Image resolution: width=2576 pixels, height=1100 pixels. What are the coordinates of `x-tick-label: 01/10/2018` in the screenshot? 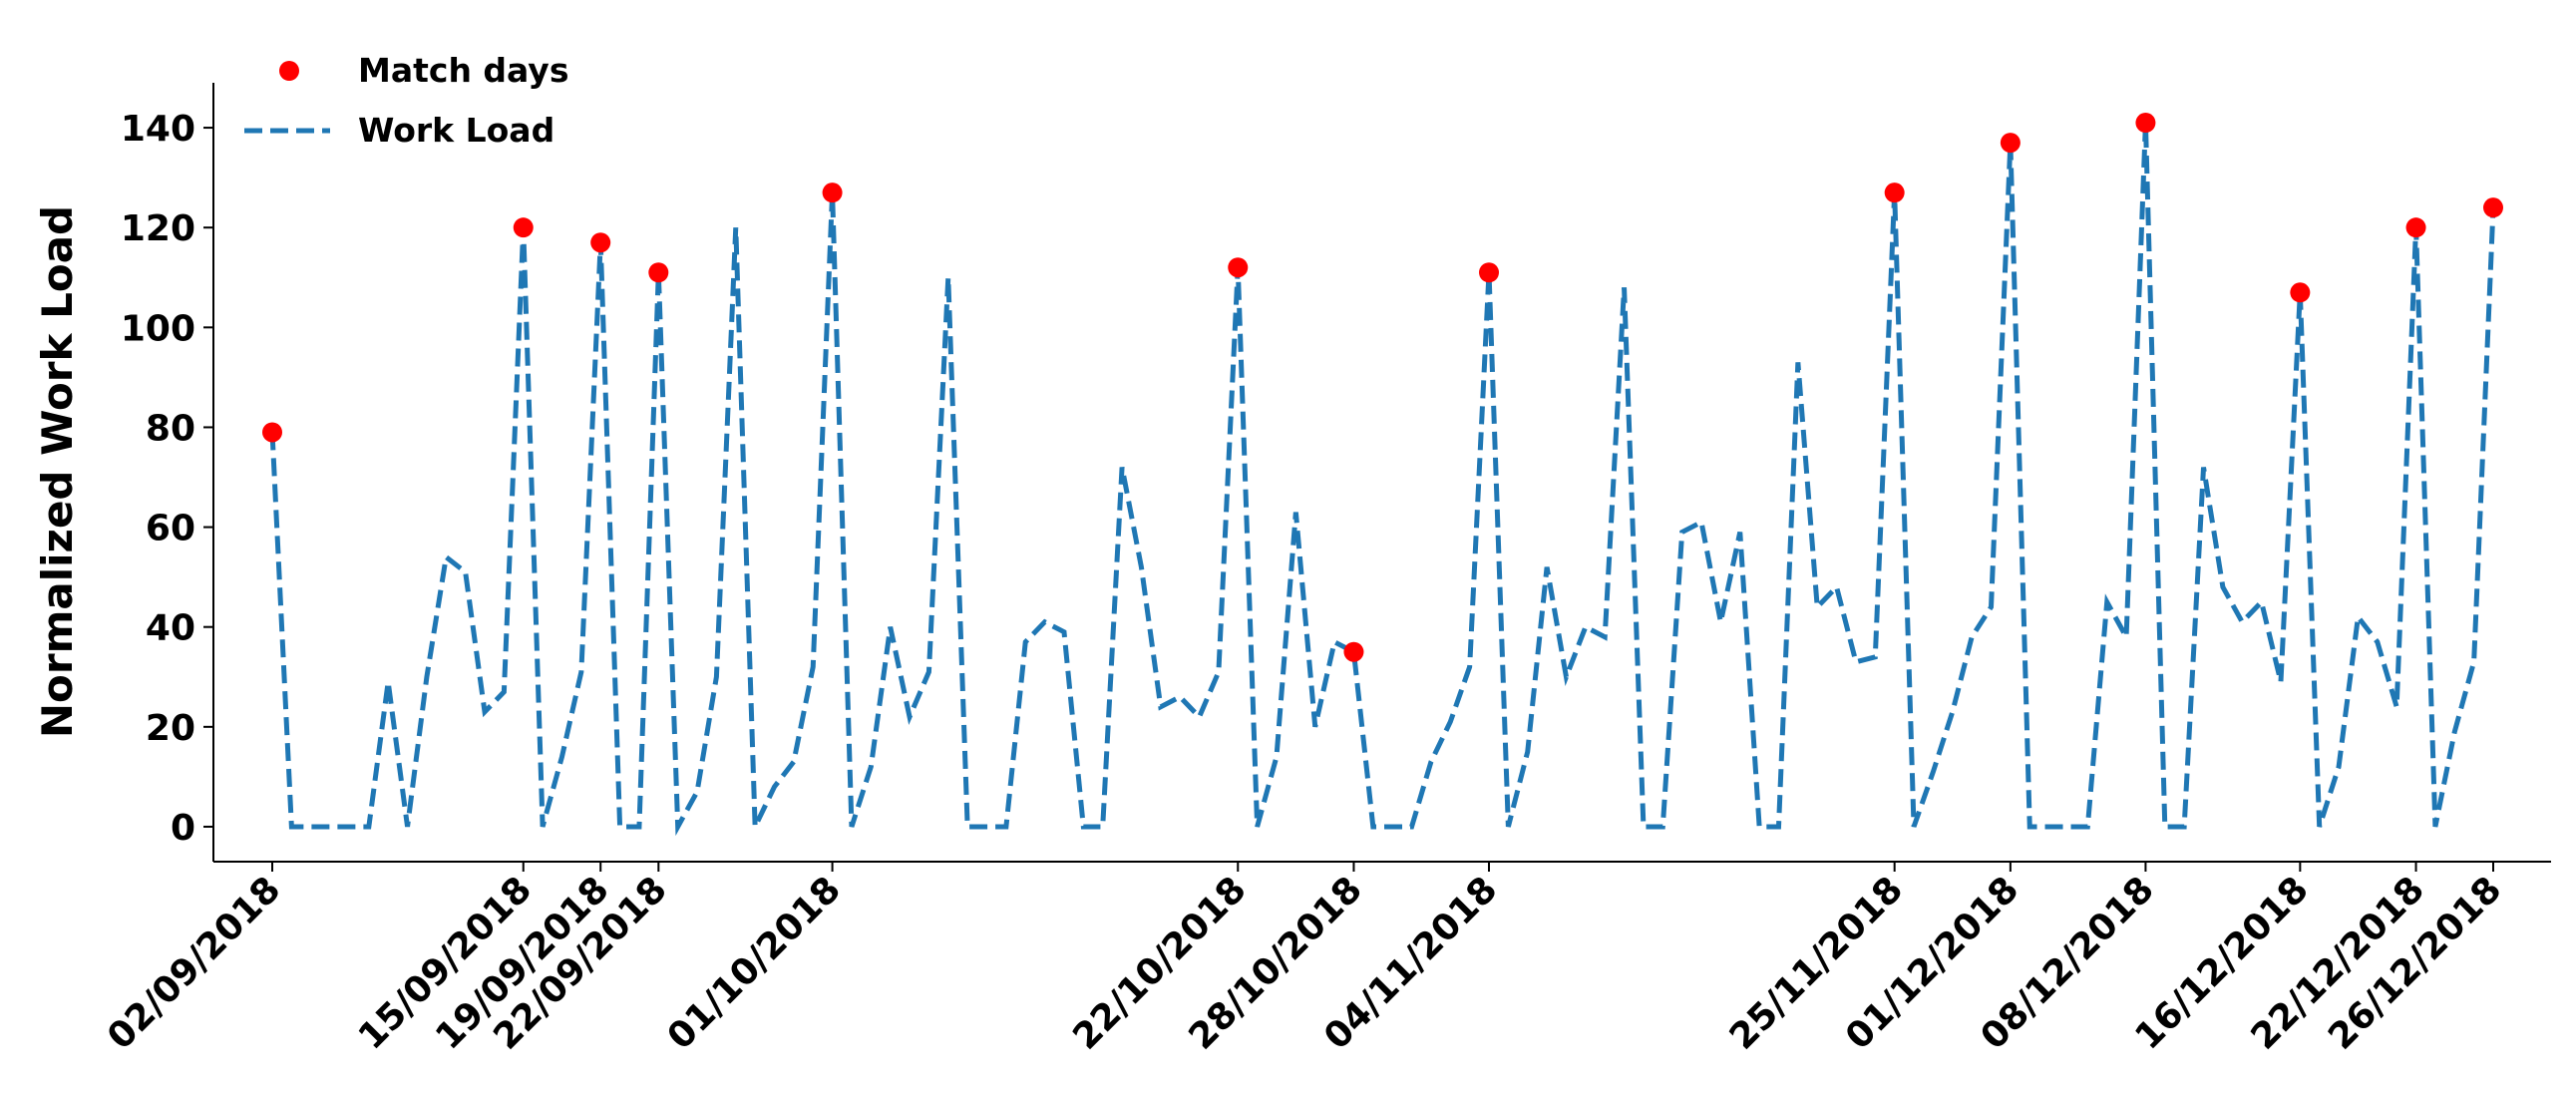 It's located at (754, 963).